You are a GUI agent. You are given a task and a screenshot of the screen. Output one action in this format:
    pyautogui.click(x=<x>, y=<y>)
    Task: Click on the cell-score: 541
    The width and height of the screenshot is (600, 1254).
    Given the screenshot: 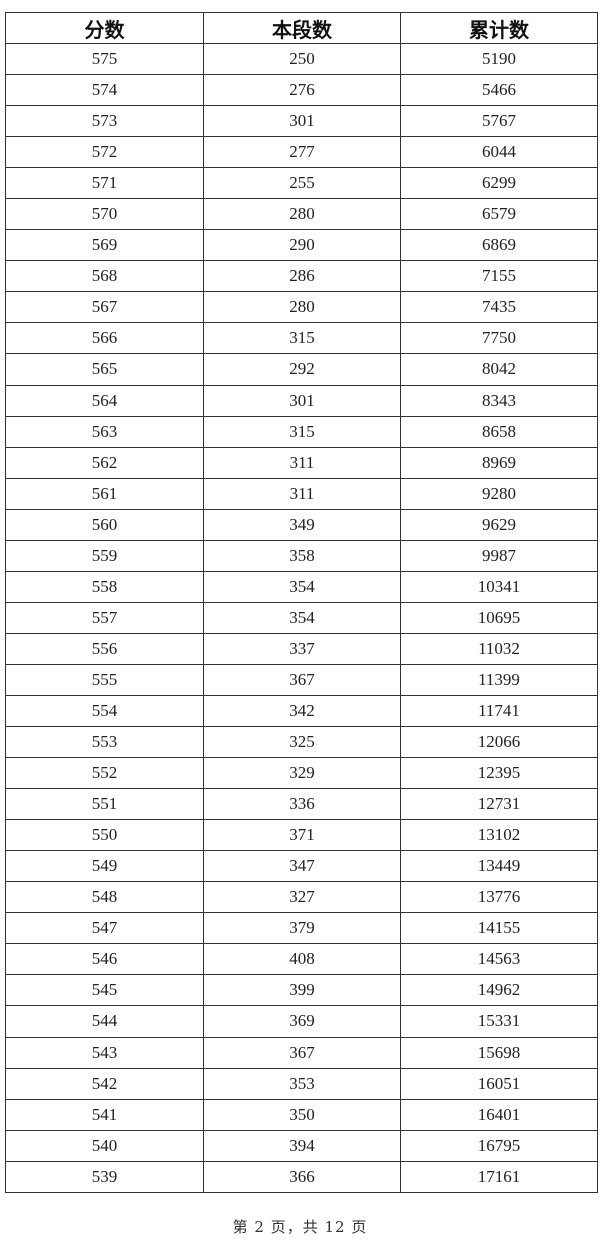 What is the action you would take?
    pyautogui.click(x=104, y=1114)
    